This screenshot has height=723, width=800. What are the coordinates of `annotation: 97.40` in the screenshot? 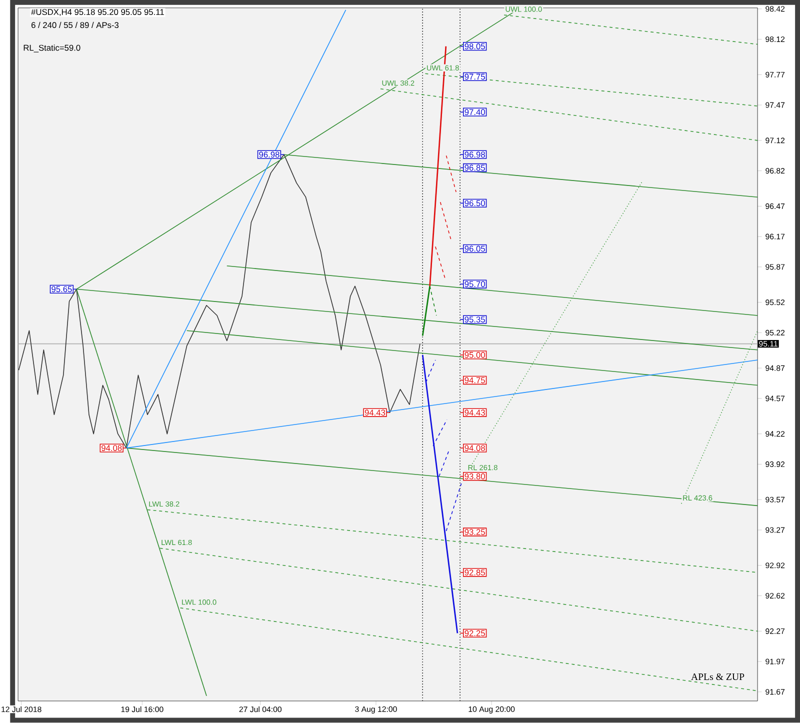 It's located at (474, 112).